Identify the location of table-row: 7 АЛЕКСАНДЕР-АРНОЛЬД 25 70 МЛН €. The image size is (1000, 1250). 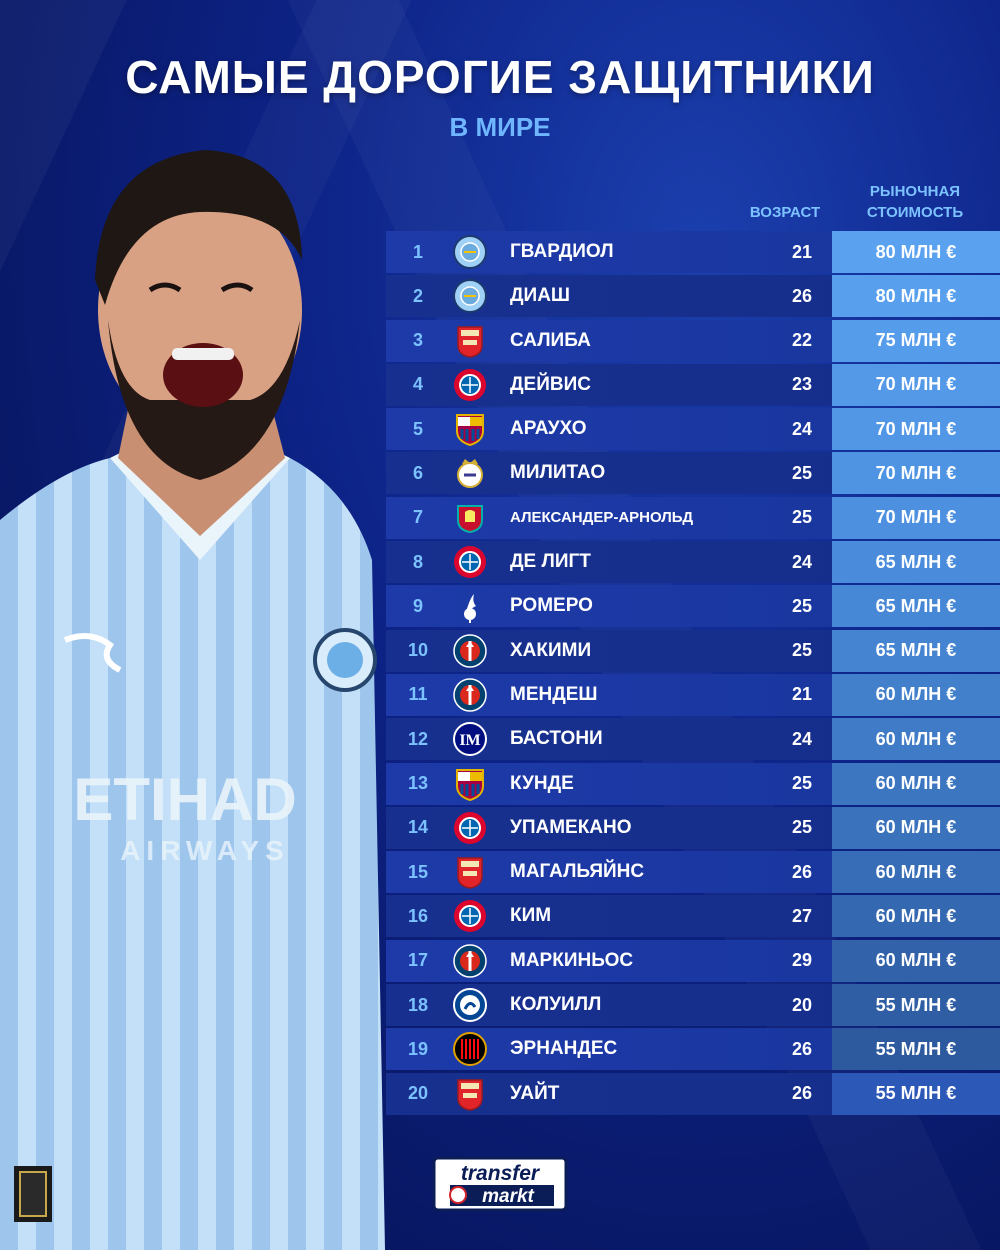
(693, 517).